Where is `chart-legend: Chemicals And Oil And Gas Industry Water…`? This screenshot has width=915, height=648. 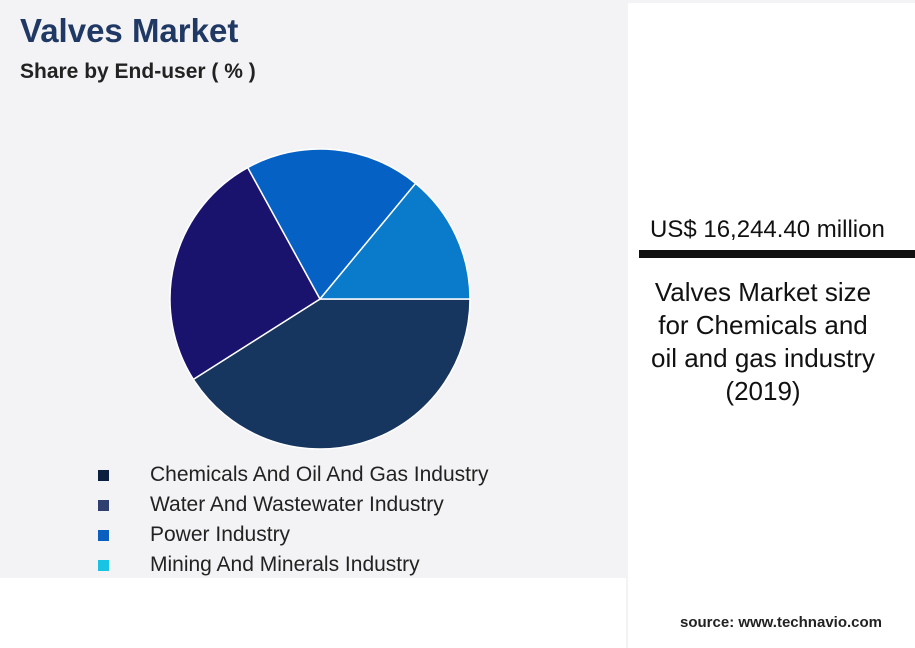
chart-legend: Chemicals And Oil And Gas Industry Water… is located at coordinates (293, 520).